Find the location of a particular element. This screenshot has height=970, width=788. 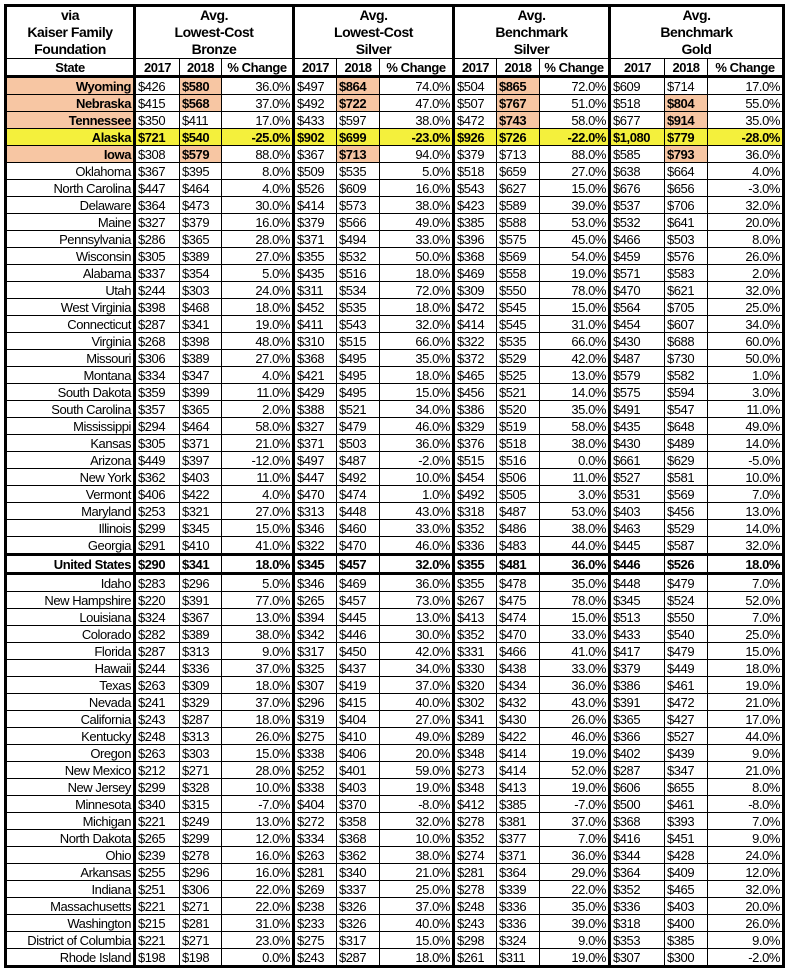

cell-lcsilver-2018: $534 is located at coordinates (358, 290).